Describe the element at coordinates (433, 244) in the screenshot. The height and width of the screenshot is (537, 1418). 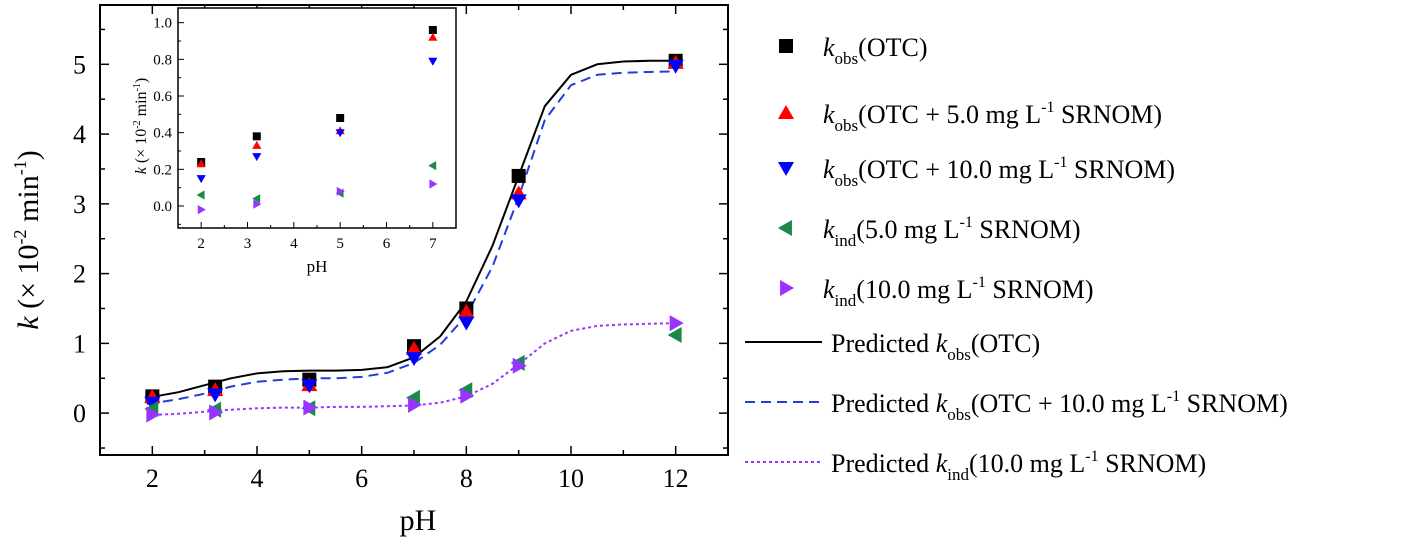
I see `inset-x-tick-label: 7` at that location.